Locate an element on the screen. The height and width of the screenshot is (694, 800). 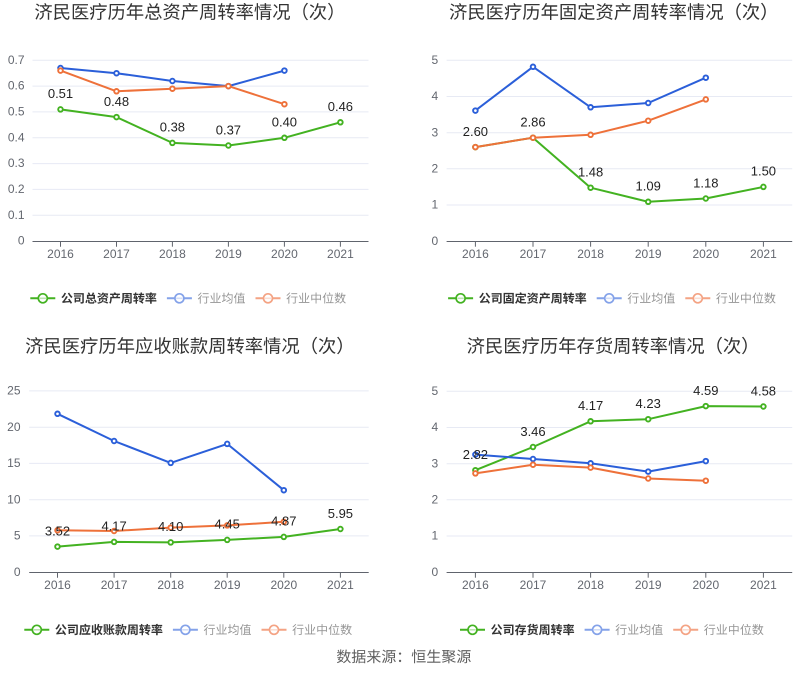
svg-text: 0.5 is located at coordinates (16, 112).